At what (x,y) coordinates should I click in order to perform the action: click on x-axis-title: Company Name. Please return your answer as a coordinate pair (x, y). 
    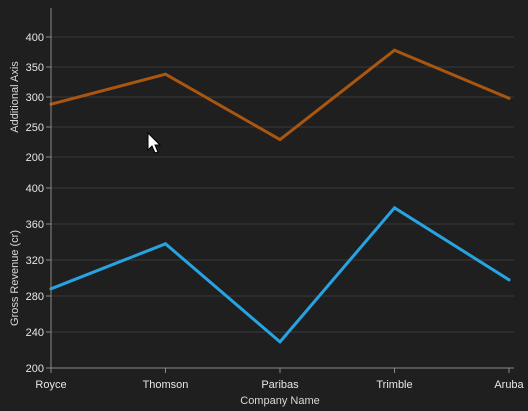
    Looking at the image, I should click on (279, 401).